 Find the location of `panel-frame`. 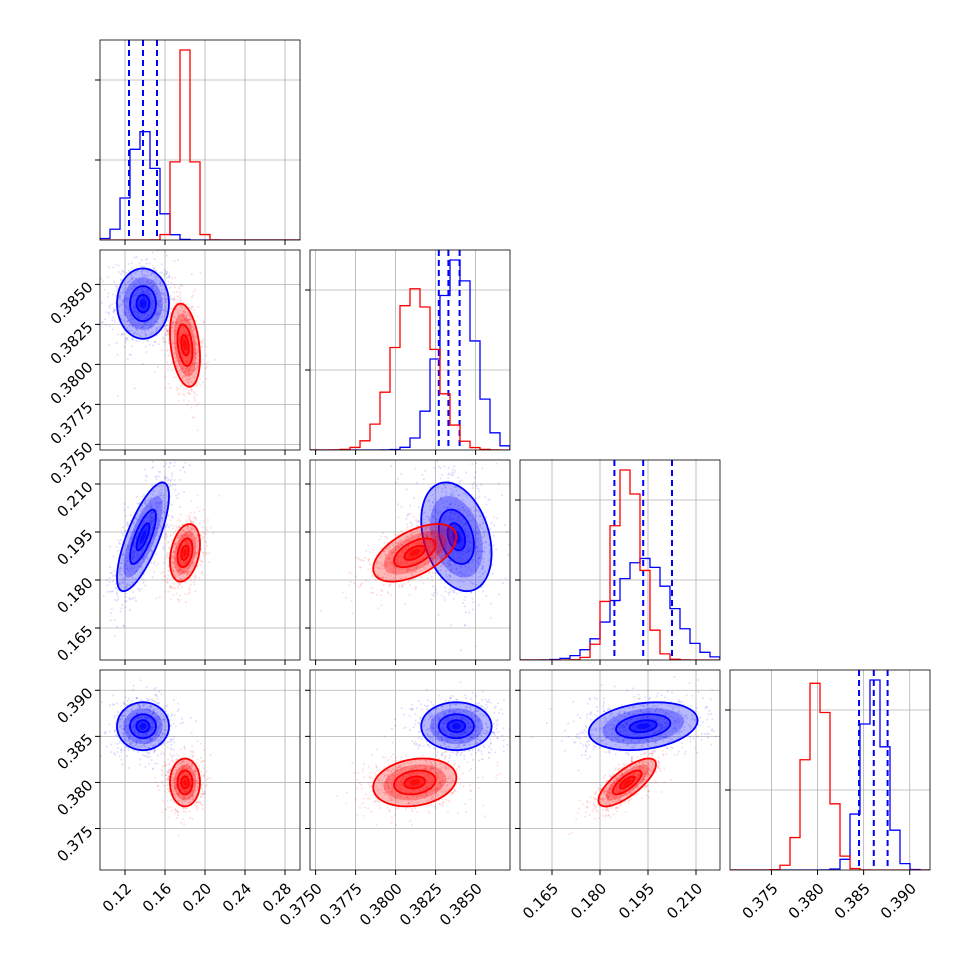

panel-frame is located at coordinates (200, 350).